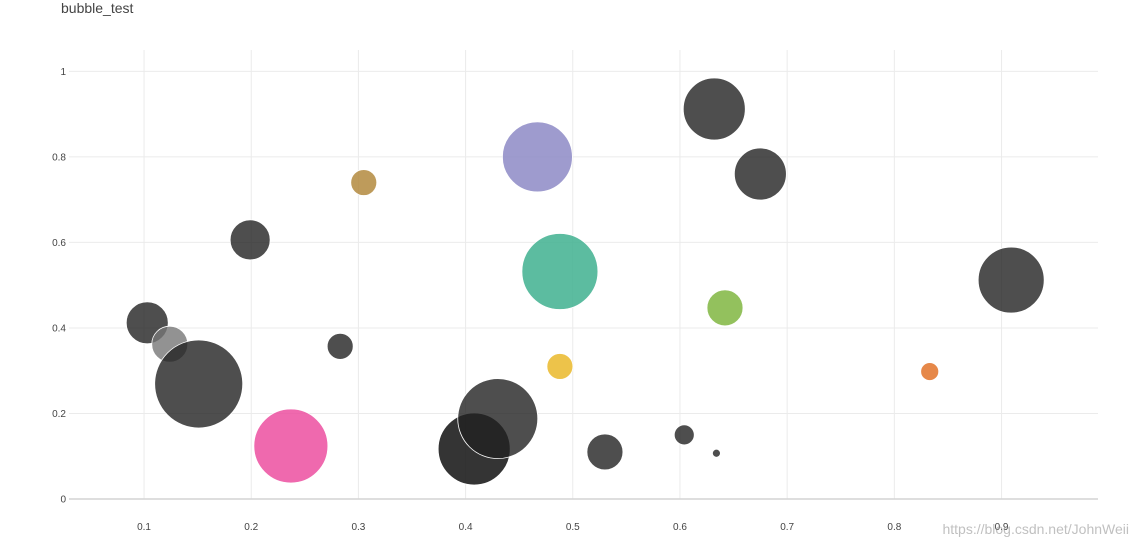  Describe the element at coordinates (358, 527) in the screenshot. I see `x-tick-label: 0.3` at that location.